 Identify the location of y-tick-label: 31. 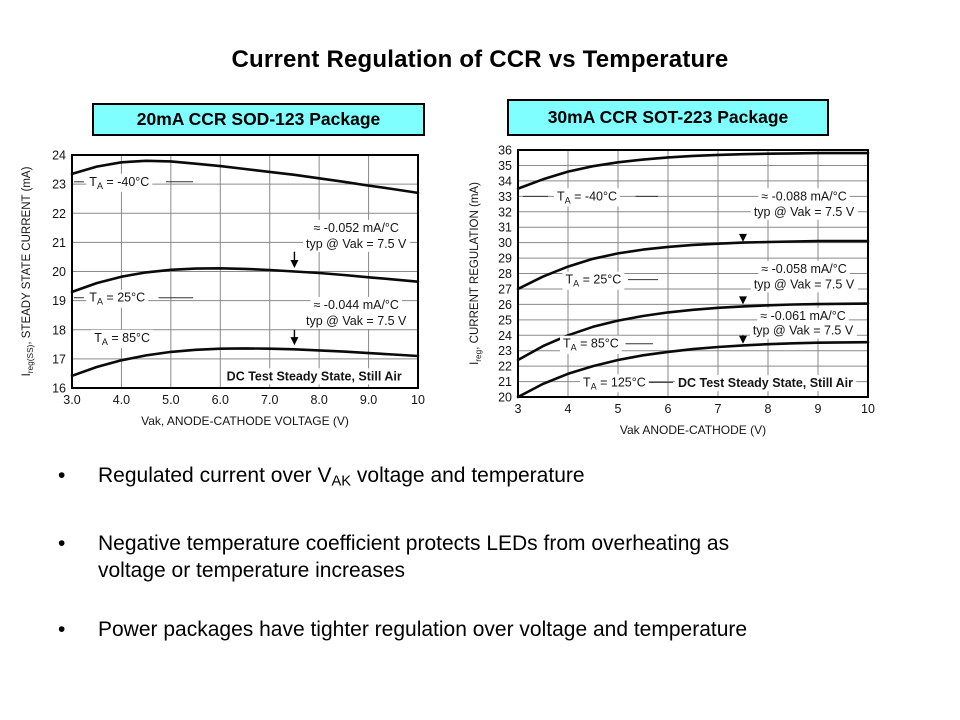
(505, 228).